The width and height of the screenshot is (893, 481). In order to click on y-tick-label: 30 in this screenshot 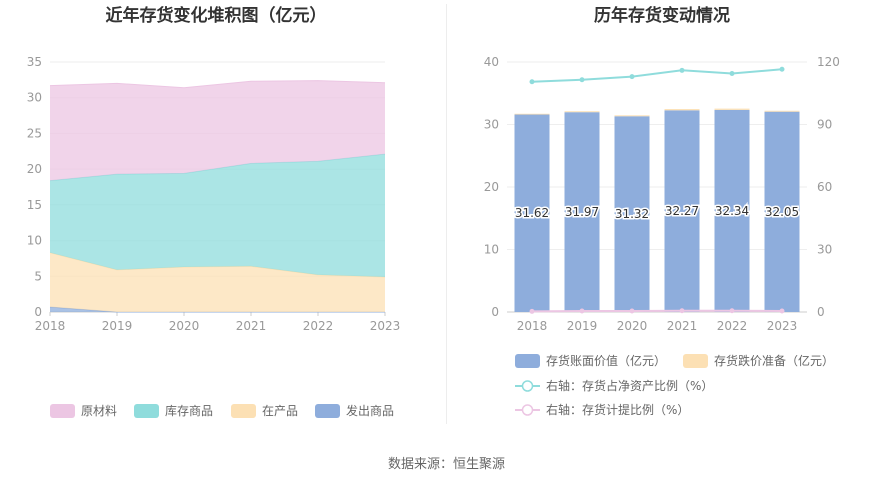, I will do `click(34, 98)`.